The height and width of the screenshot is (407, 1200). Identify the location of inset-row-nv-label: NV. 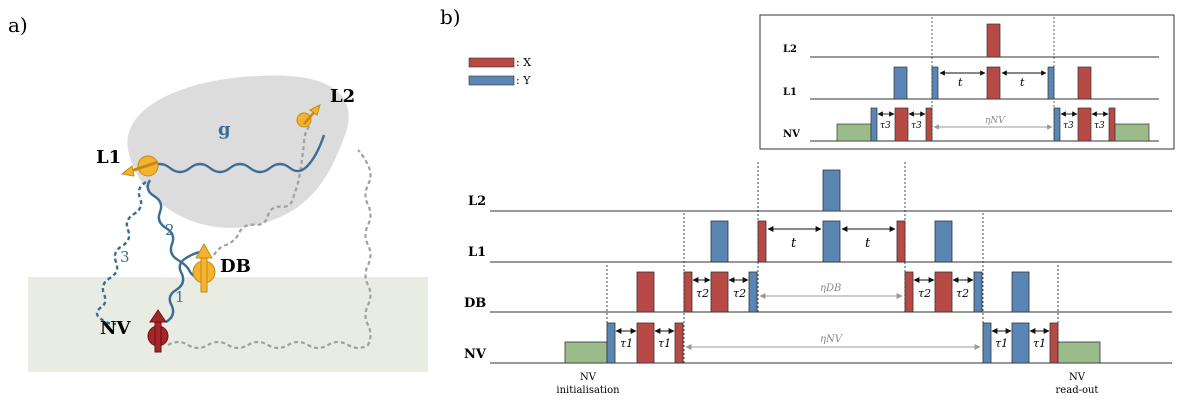
(791, 134).